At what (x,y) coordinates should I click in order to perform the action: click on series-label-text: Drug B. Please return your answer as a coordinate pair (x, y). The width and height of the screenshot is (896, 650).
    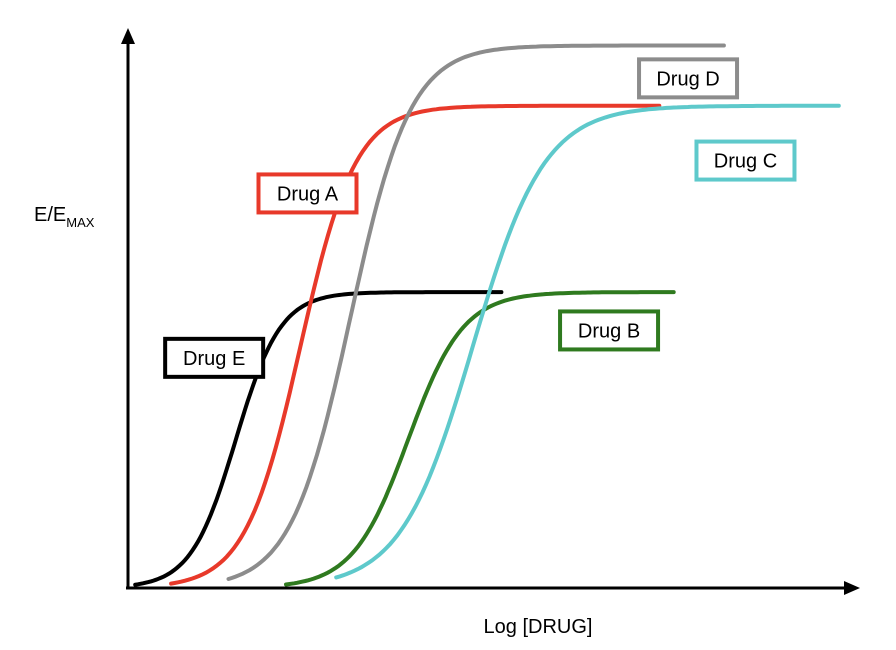
    Looking at the image, I should click on (609, 331).